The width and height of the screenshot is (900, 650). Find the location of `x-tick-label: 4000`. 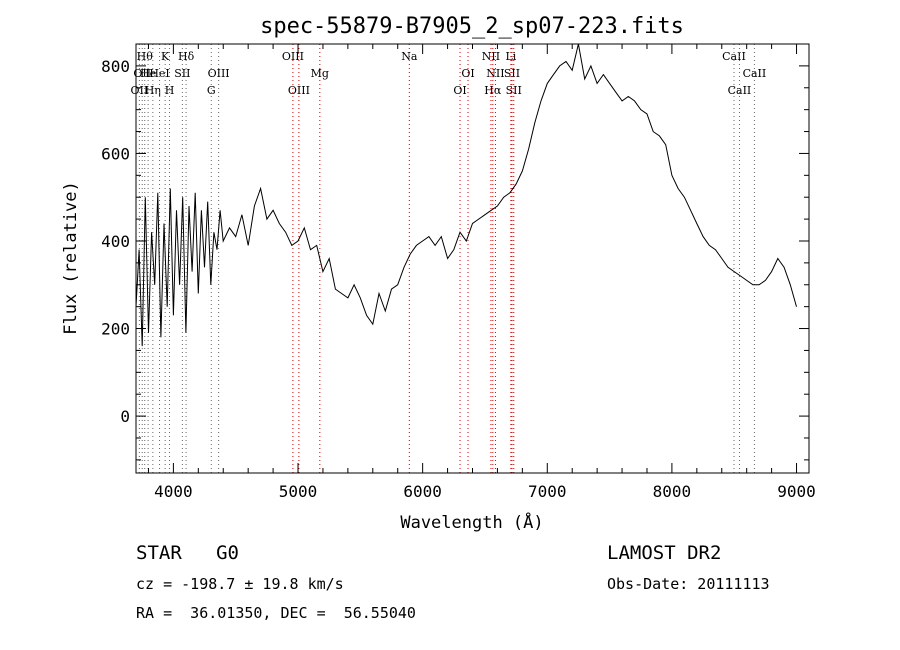

x-tick-label: 4000 is located at coordinates (173, 491).